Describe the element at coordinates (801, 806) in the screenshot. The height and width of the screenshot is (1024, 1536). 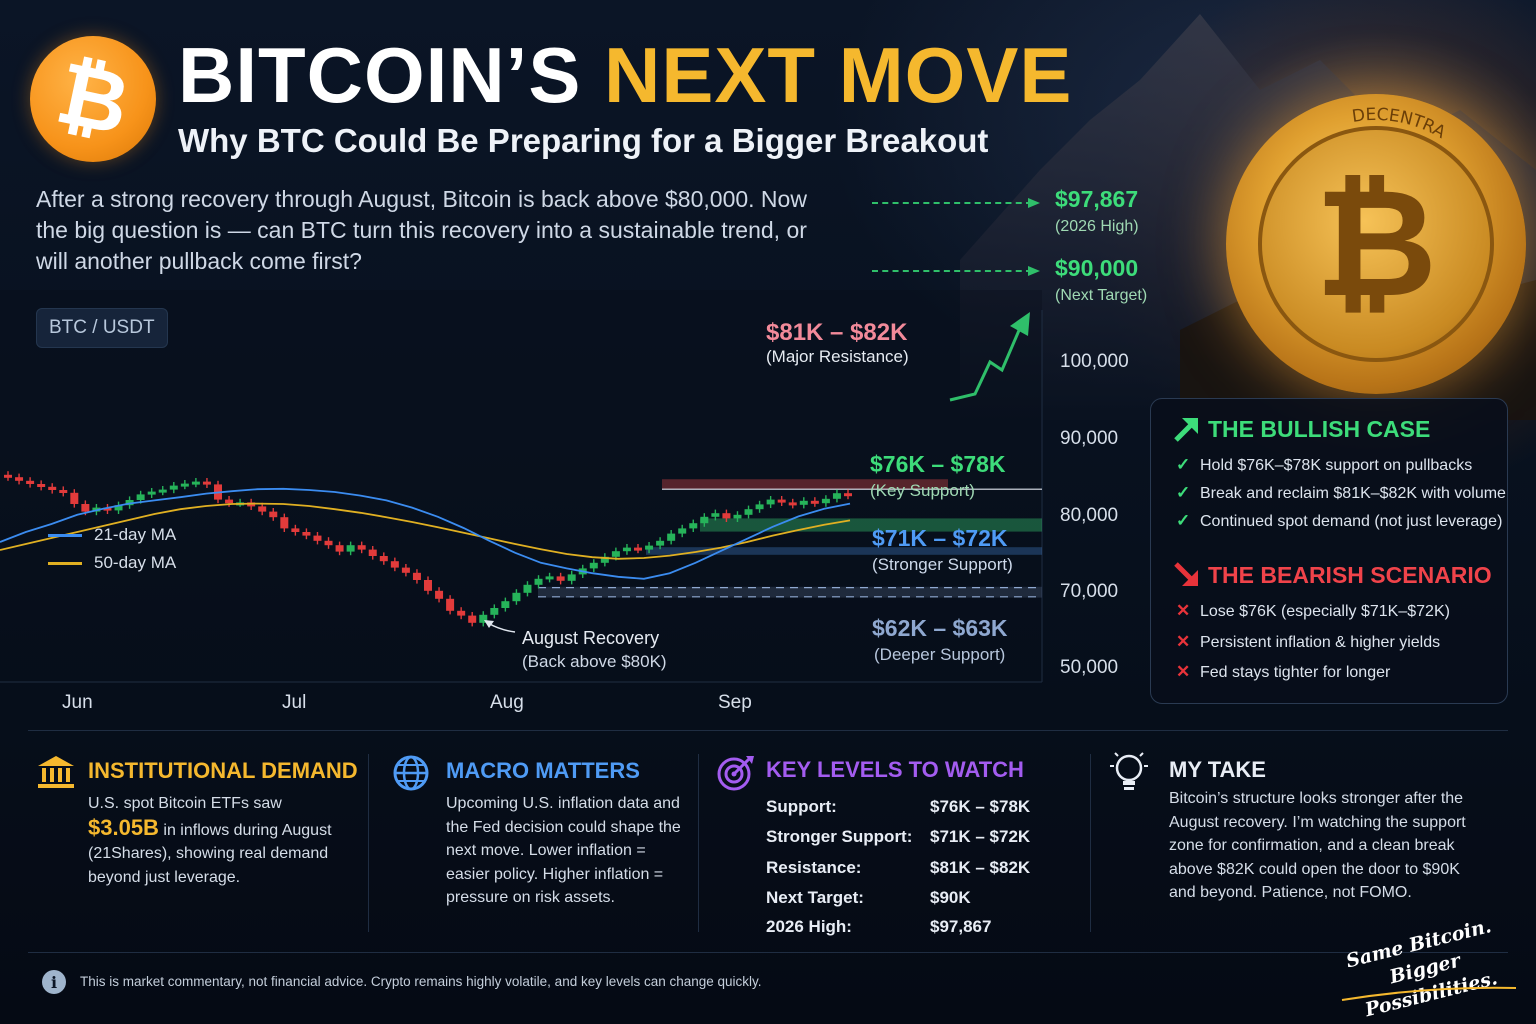
I see `key-level-label: Support:` at that location.